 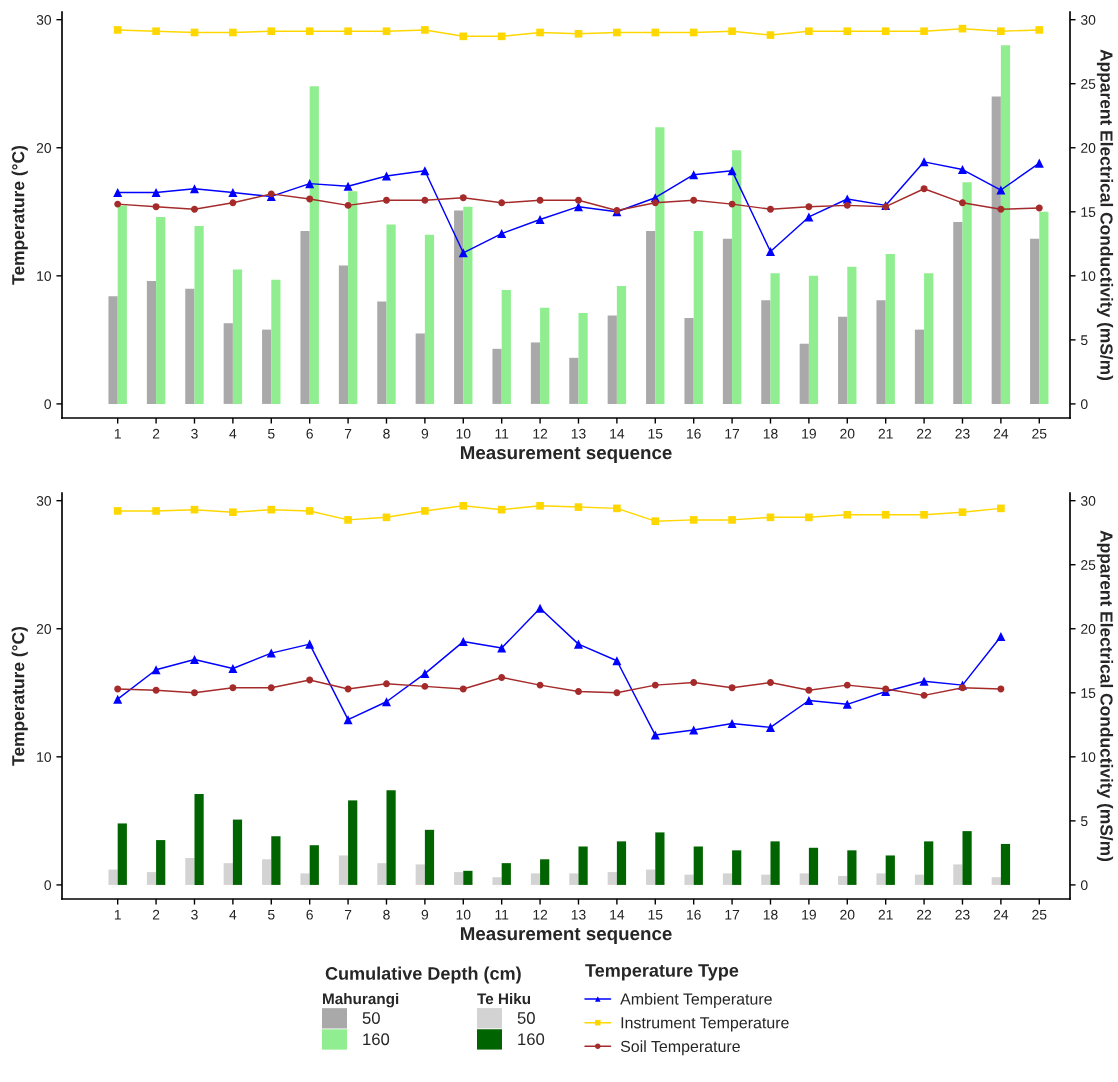 What do you see at coordinates (662, 972) in the screenshot?
I see `text: Temperature Type` at bounding box center [662, 972].